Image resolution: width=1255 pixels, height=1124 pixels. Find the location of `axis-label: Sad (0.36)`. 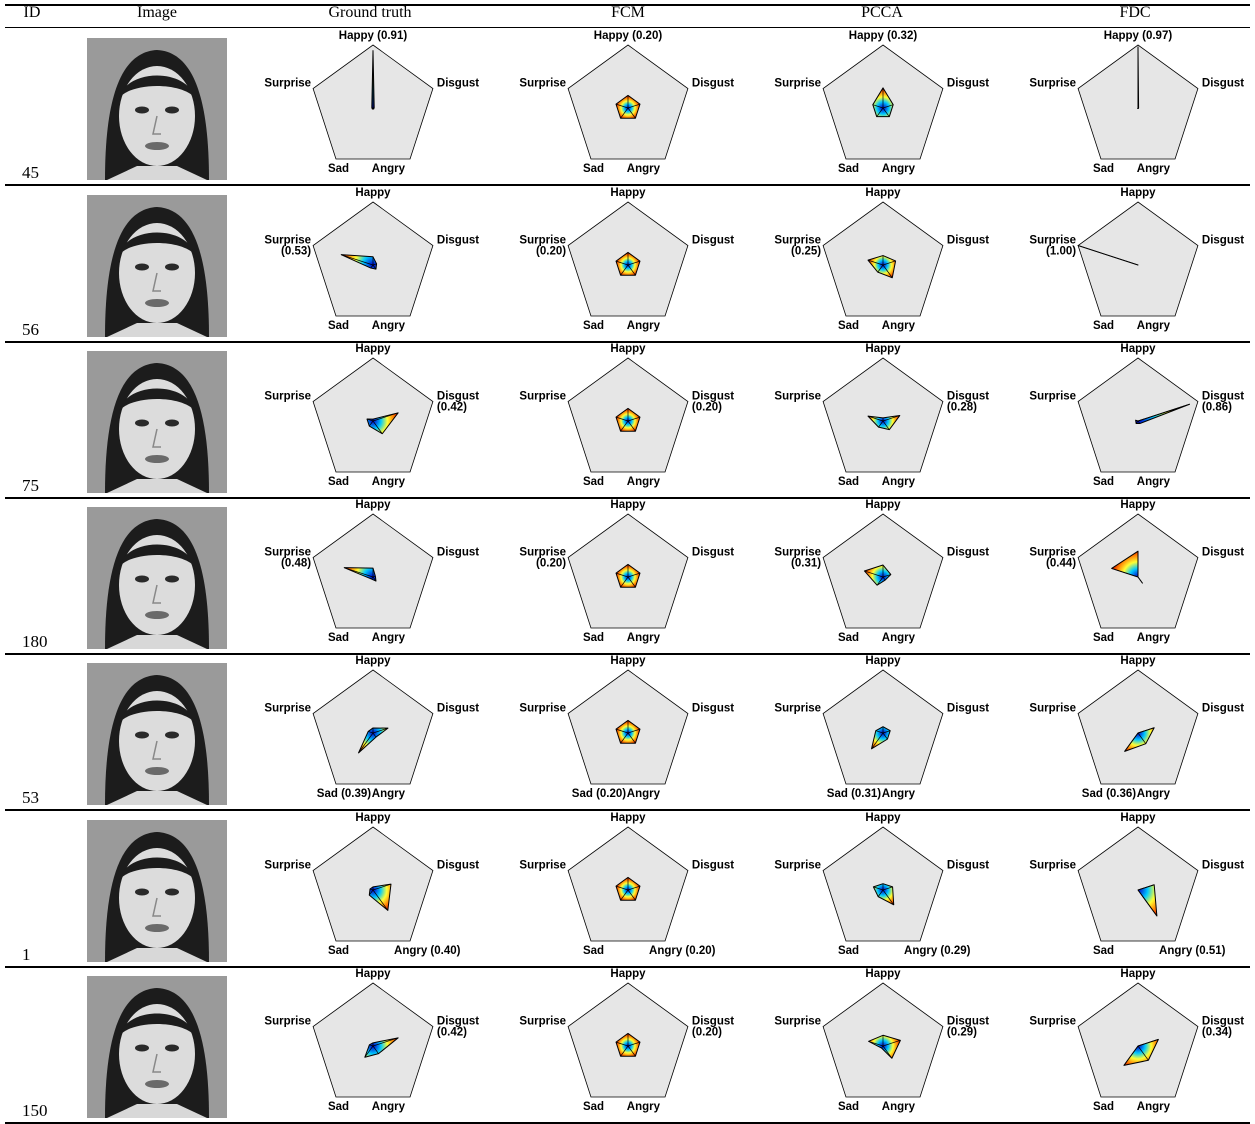

axis-label: Sad (0.36) is located at coordinates (1109, 794).